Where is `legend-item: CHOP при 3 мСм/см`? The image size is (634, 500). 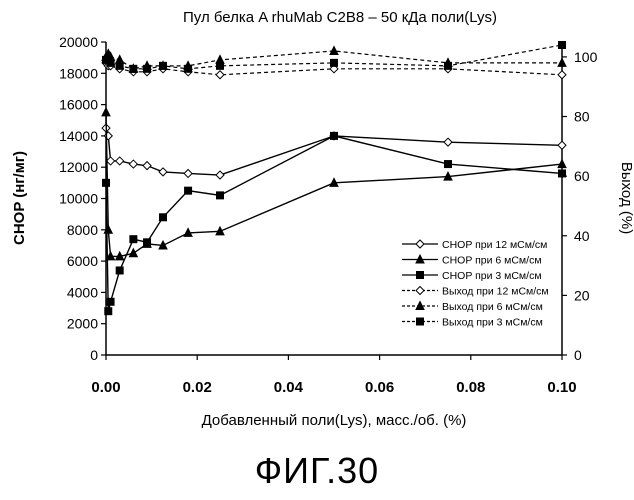 legend-item: CHOP при 3 мСм/см is located at coordinates (472, 276).